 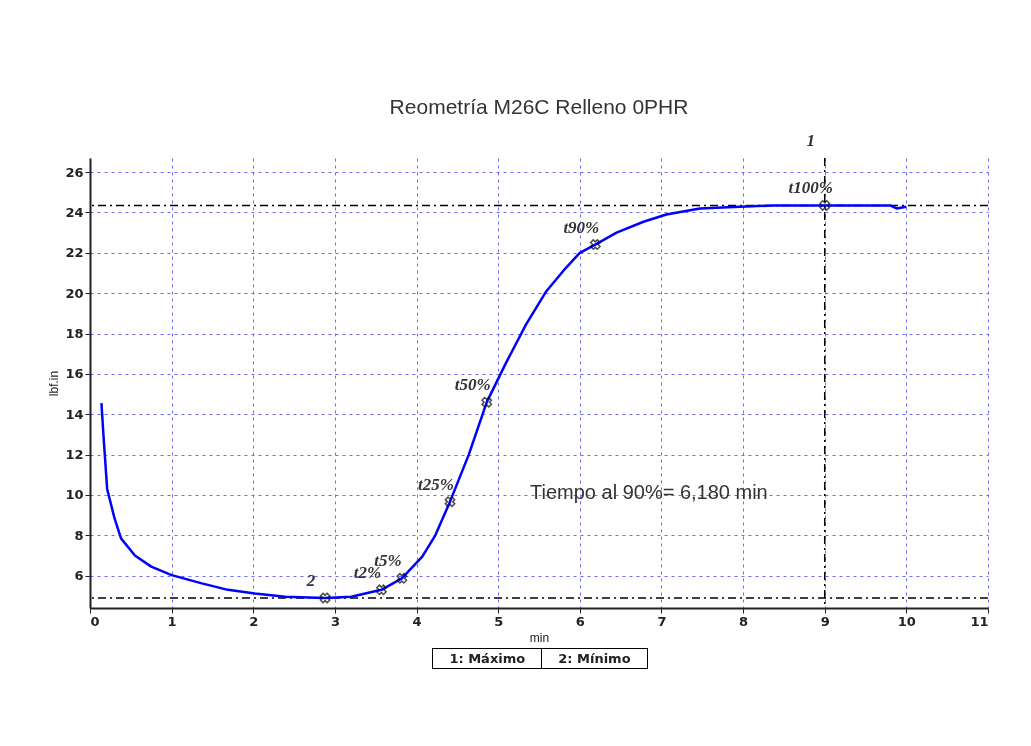 What do you see at coordinates (74, 293) in the screenshot?
I see `y-tick-label: 20` at bounding box center [74, 293].